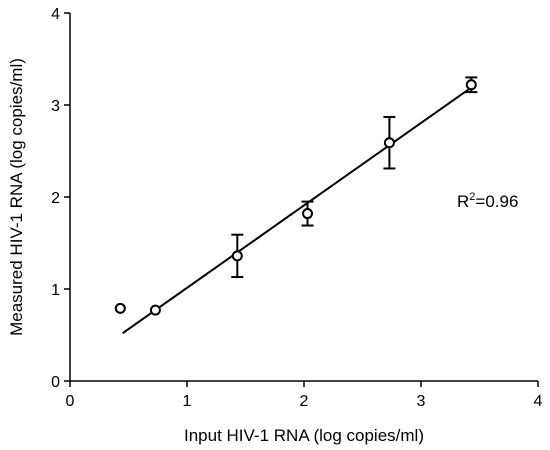 The width and height of the screenshot is (550, 450). Describe the element at coordinates (55, 382) in the screenshot. I see `y-tick-label: 0` at that location.